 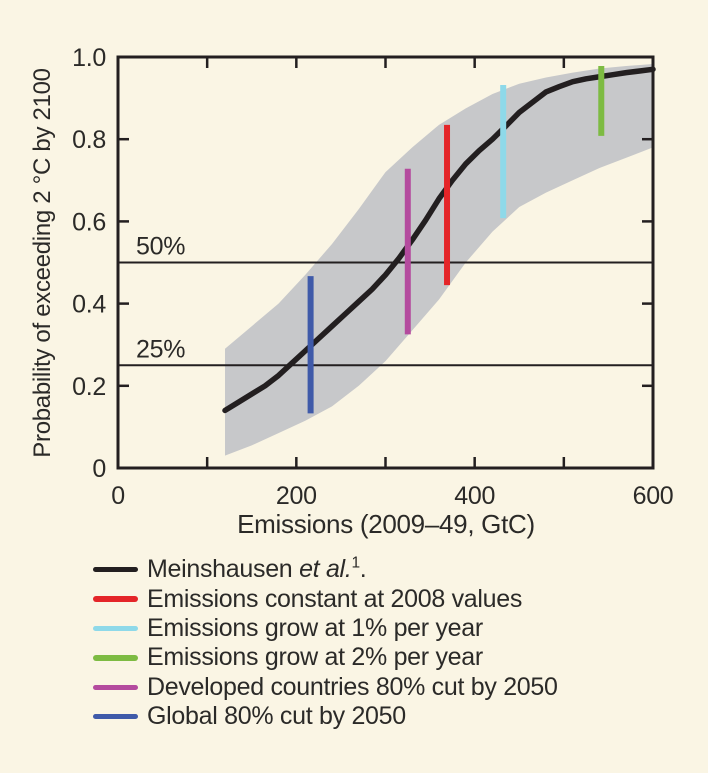 I want to click on legend-item-grow-2pct: Emissions grow at 2% per year, so click(x=354, y=657).